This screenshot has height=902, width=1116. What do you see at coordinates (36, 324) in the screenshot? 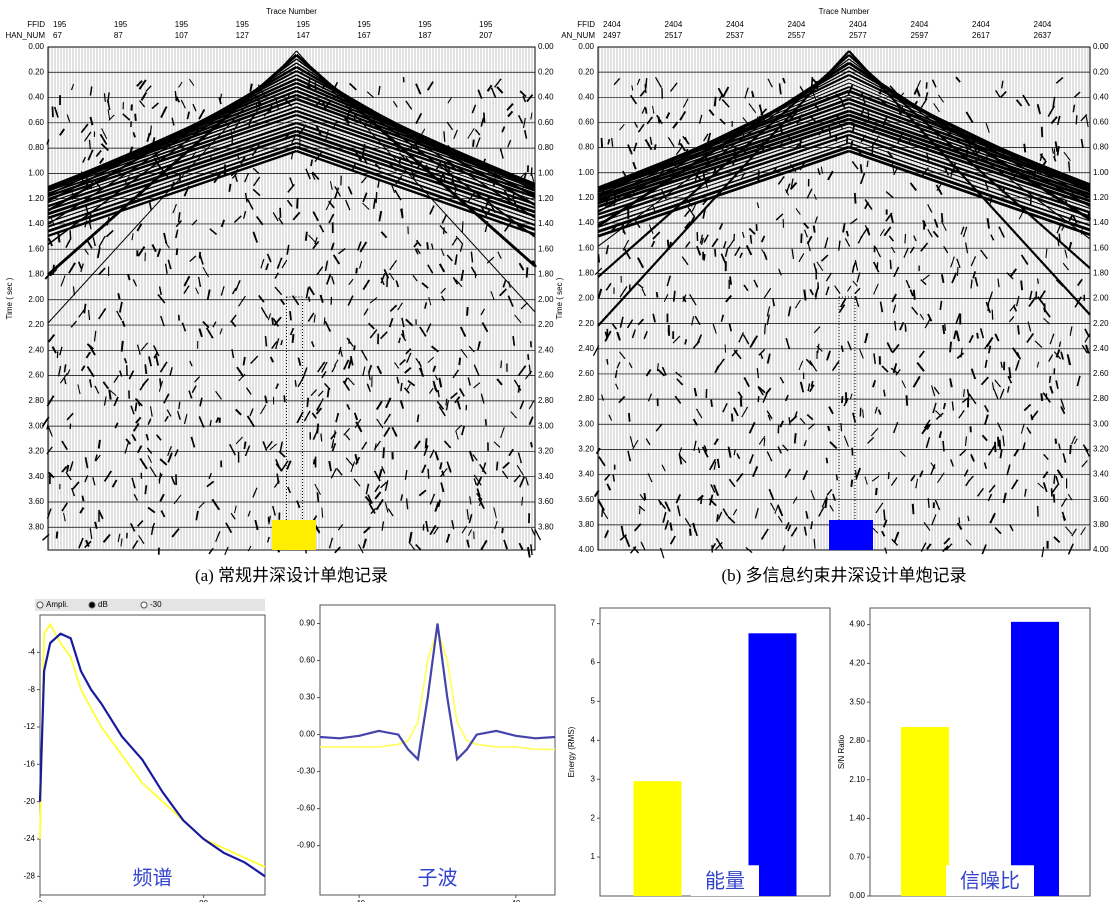
I see `y-tick-label: 2.20` at bounding box center [36, 324].